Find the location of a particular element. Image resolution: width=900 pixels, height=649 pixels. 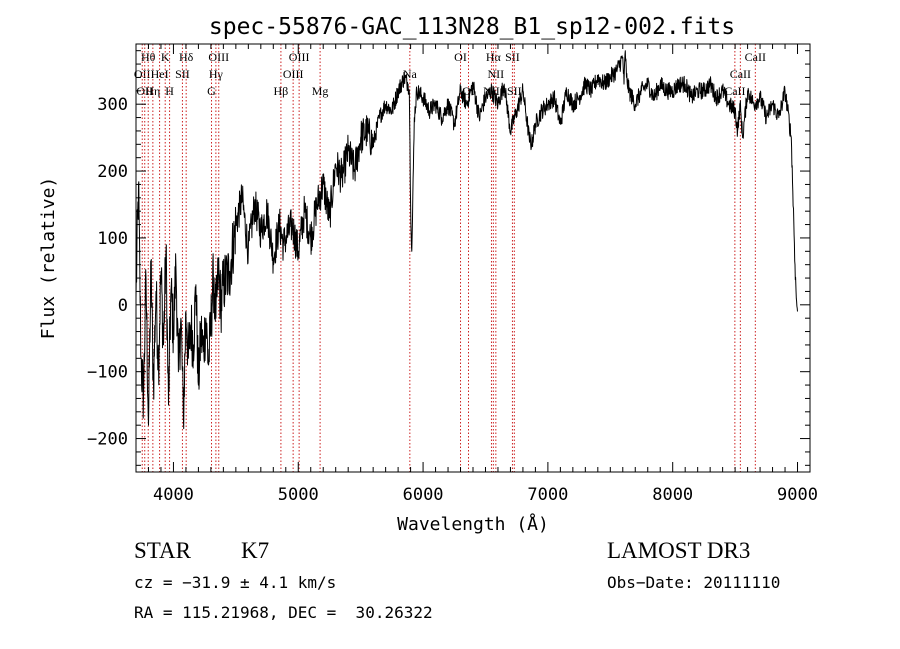

y-tick-label: 300 is located at coordinates (112, 105).